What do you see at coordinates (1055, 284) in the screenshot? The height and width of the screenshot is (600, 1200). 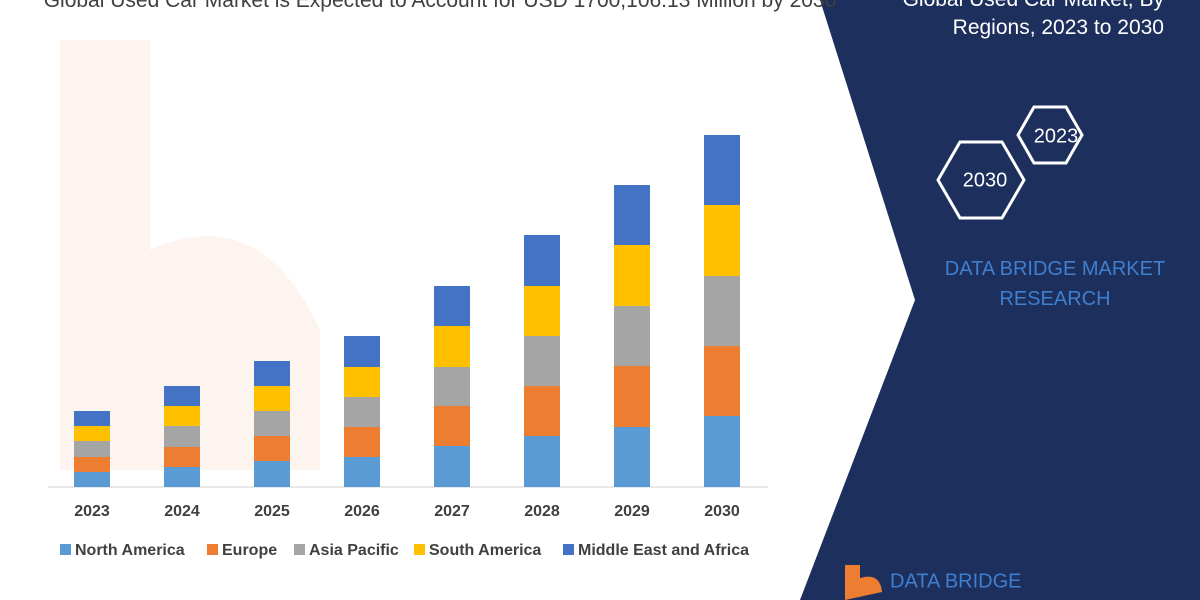 I see `brand: DATA BRIDGE MARKET RESEARCH` at bounding box center [1055, 284].